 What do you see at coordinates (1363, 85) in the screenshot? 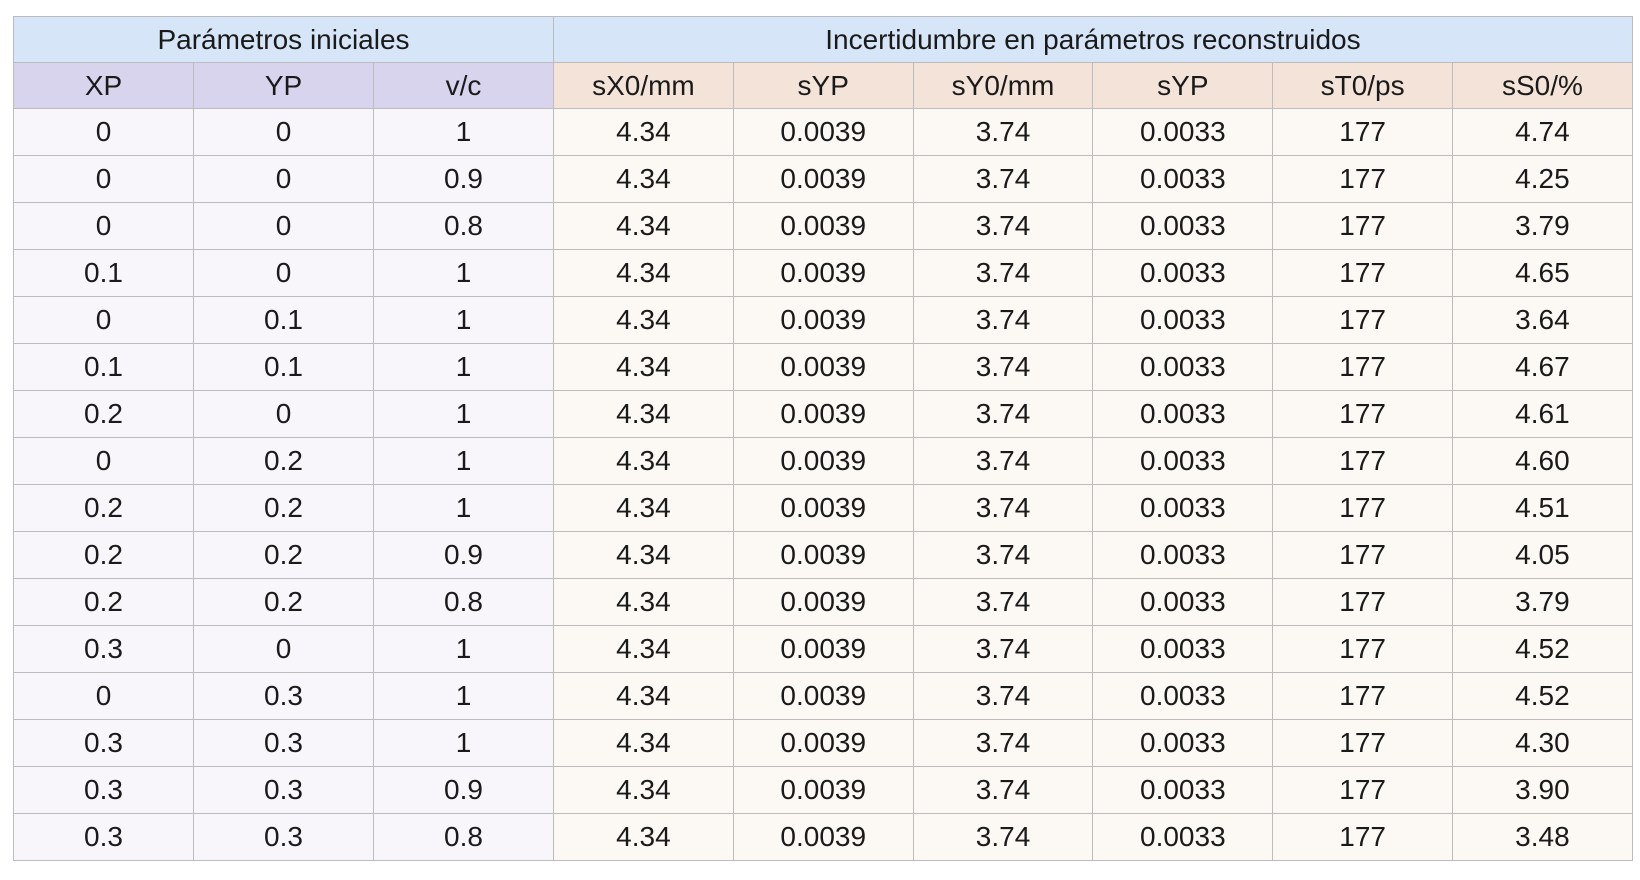
I see `column-header-st0: sT0/ps` at bounding box center [1363, 85].